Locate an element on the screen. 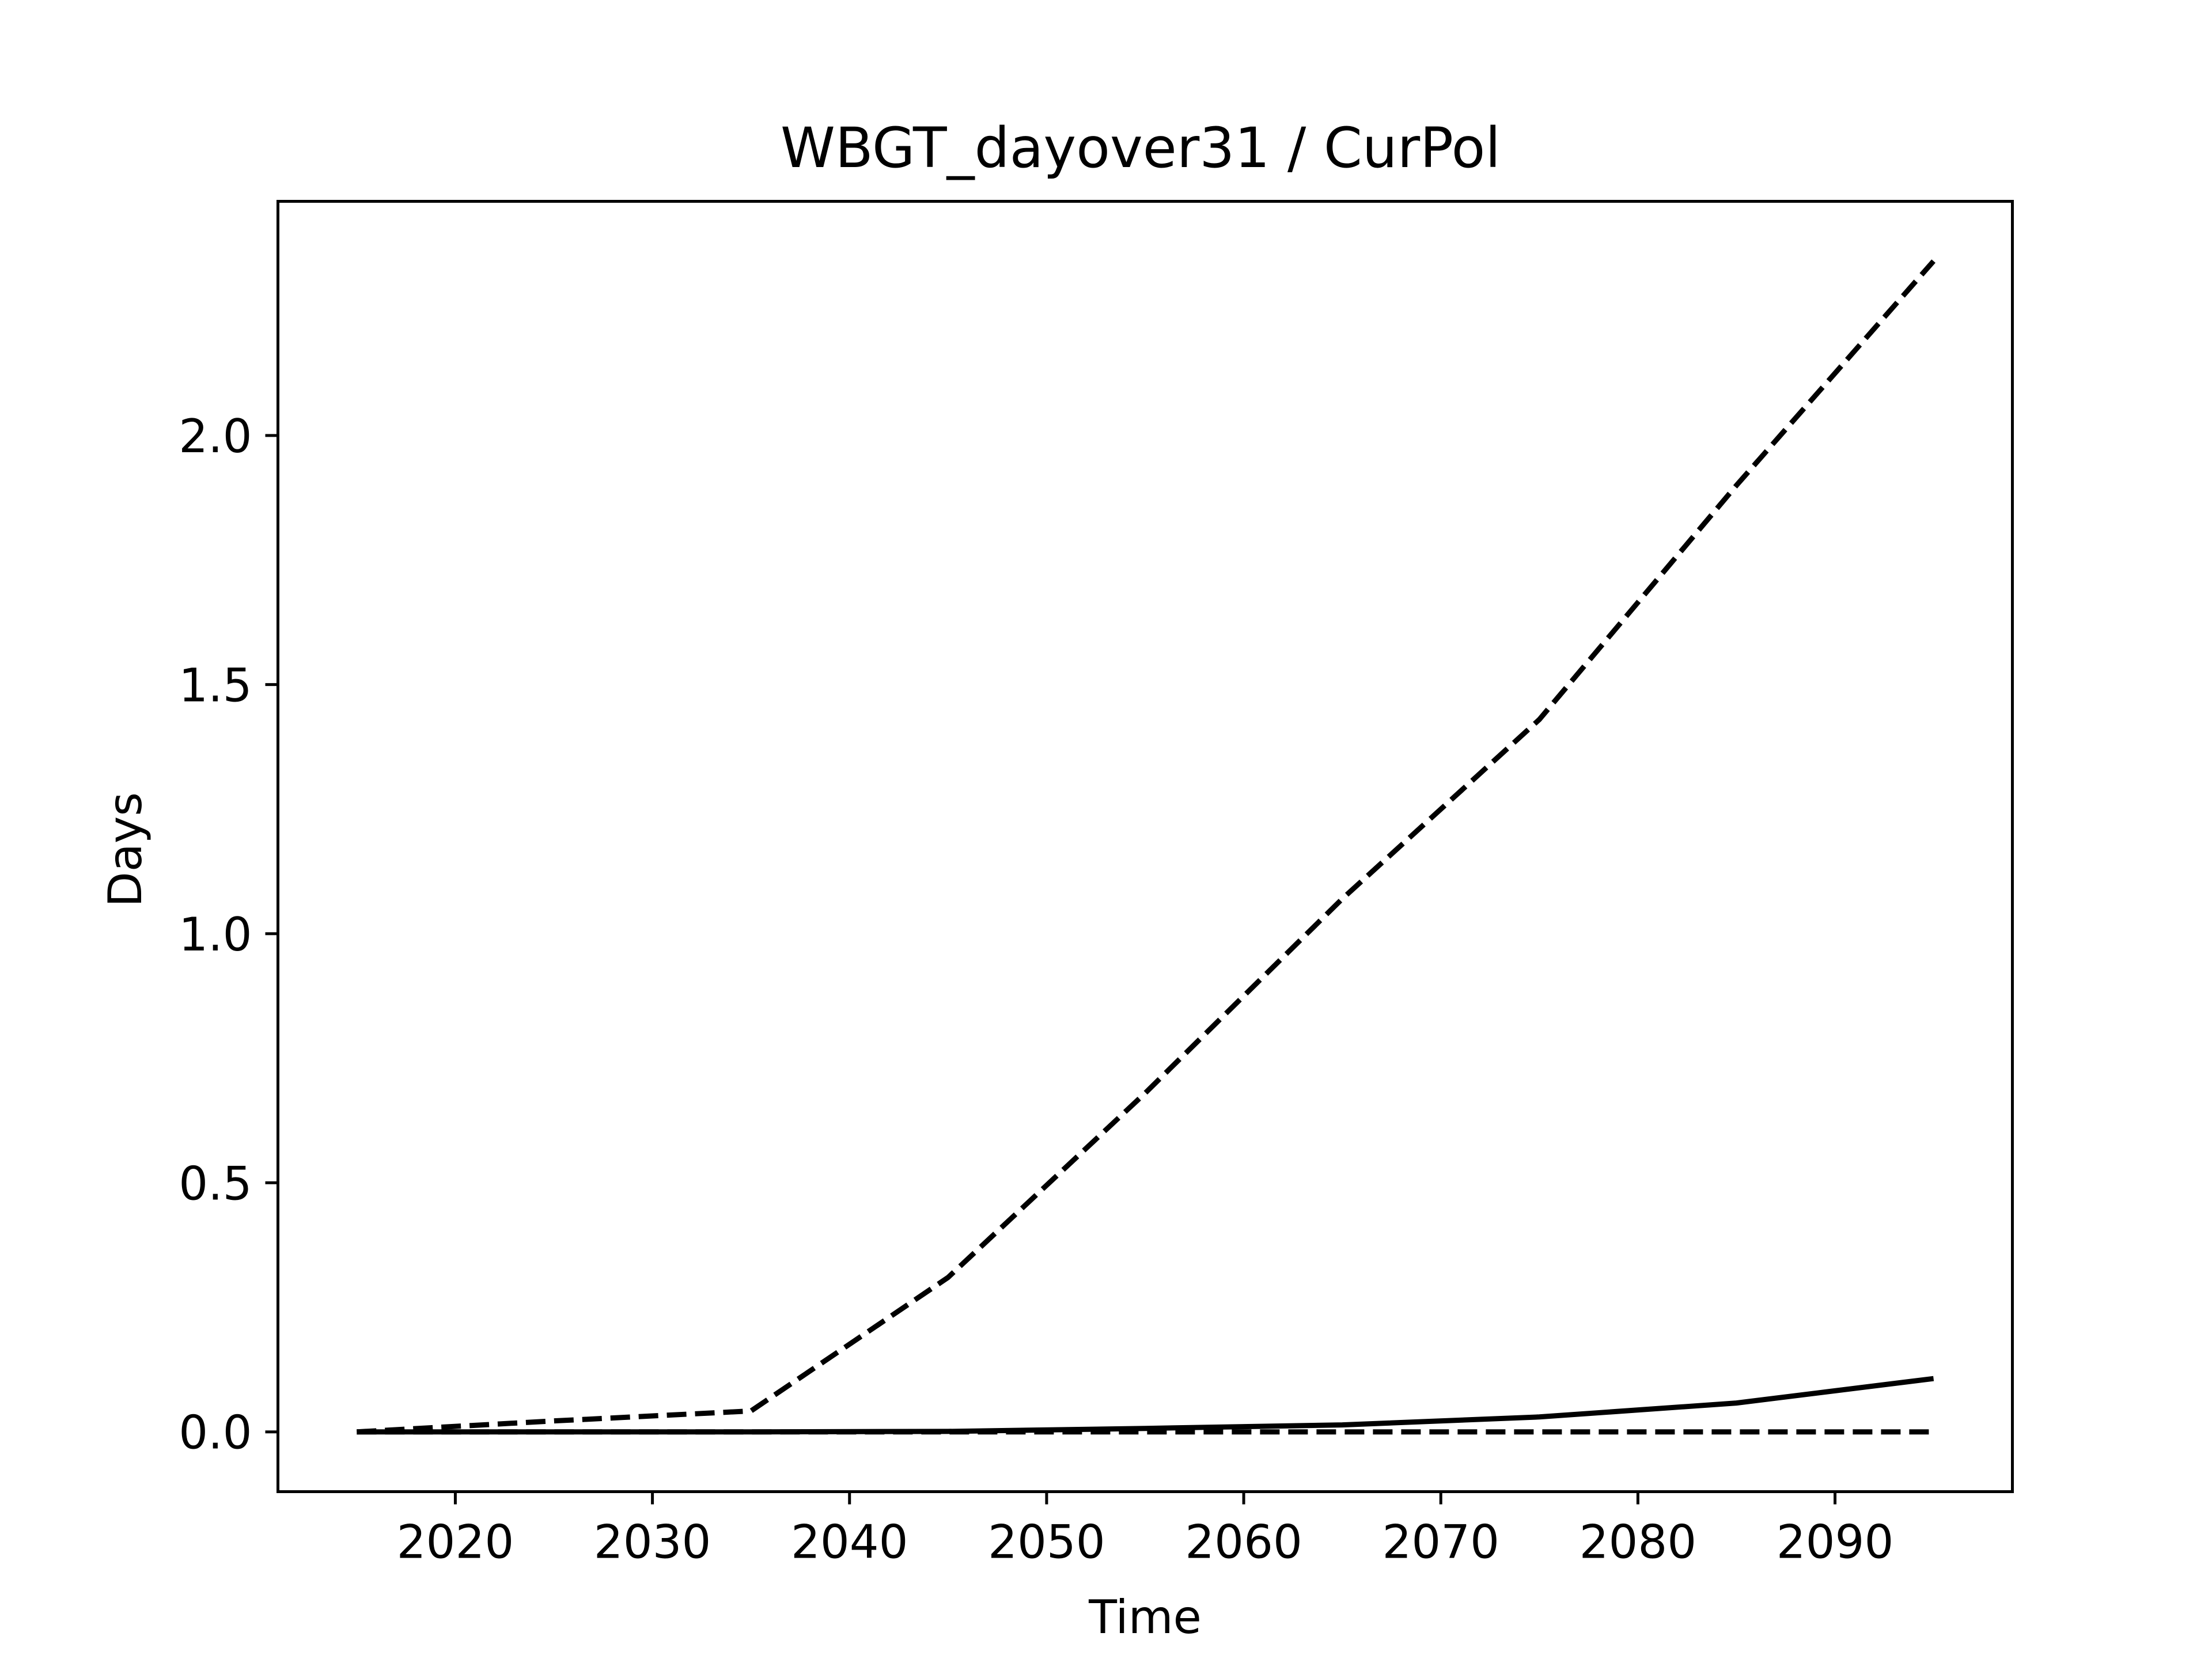 This screenshot has height=1659, width=2212. y-axis: 0.0 0.5 1.0 1.5 2.0 is located at coordinates (228, 935).